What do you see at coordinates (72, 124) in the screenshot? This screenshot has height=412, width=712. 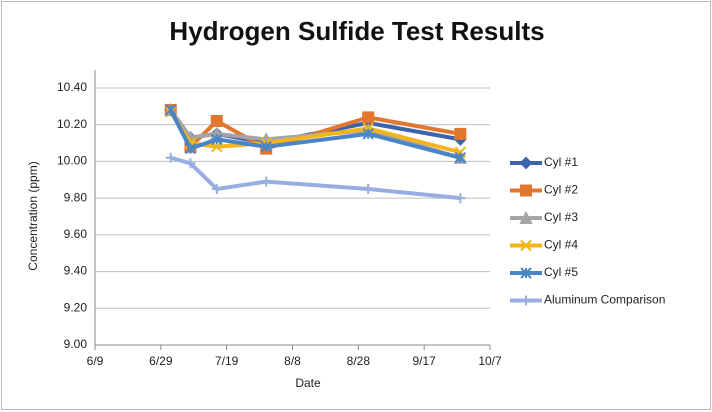 I see `y-tick-label: 10.20` at bounding box center [72, 124].